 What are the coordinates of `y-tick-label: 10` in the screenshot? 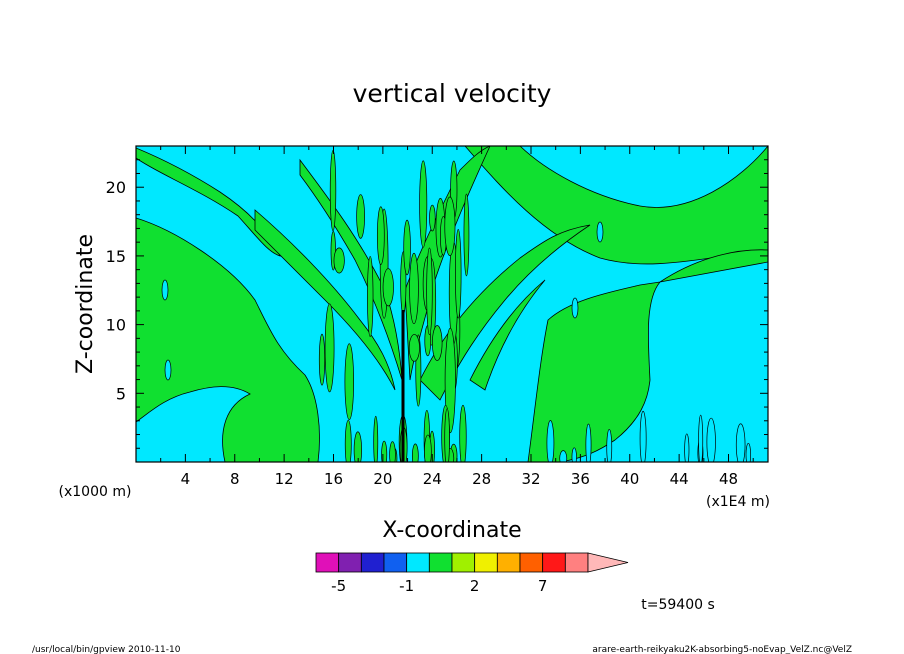 It's located at (116, 325).